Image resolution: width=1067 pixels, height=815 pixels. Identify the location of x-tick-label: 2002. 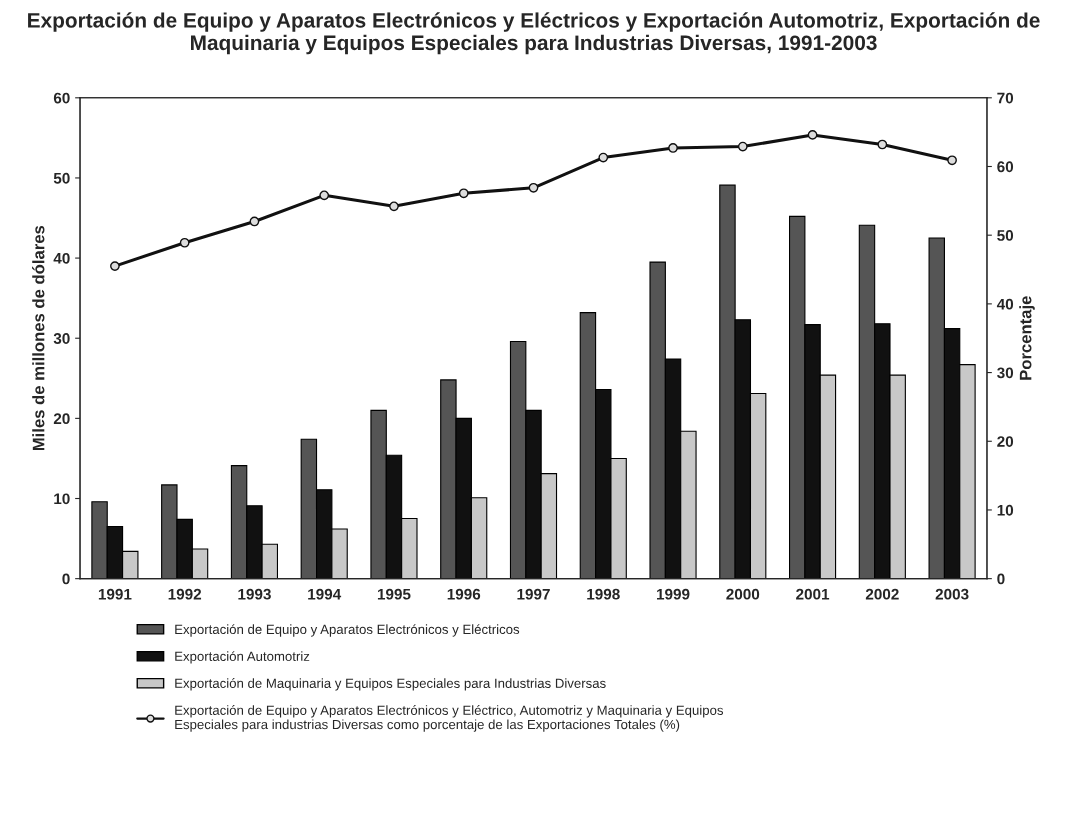
(882, 594).